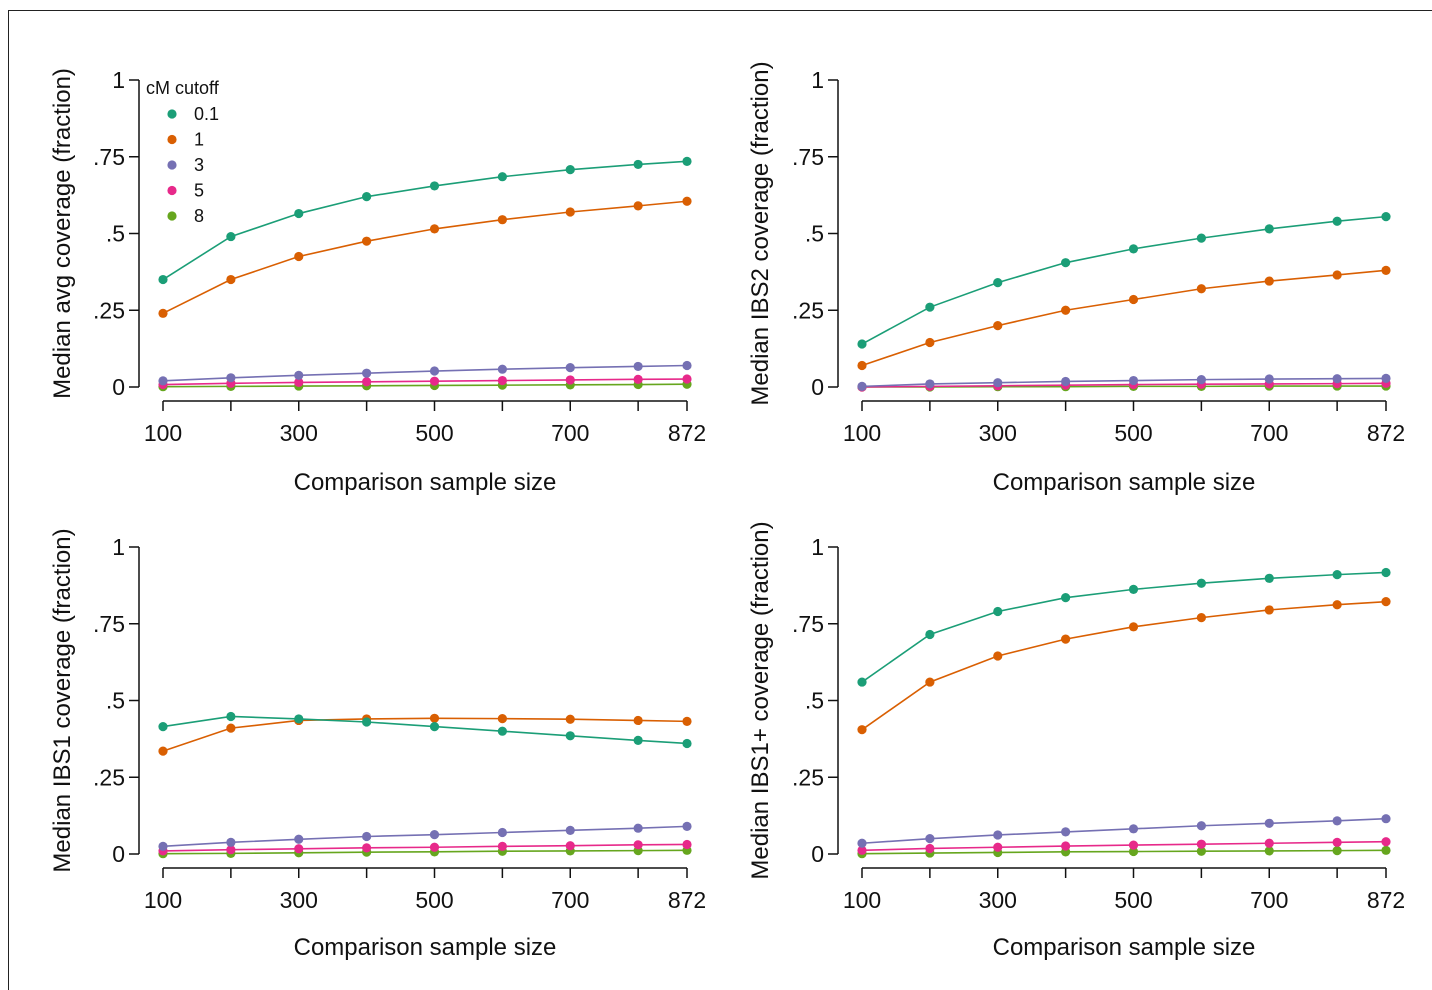 This screenshot has width=1432, height=990. Describe the element at coordinates (570, 900) in the screenshot. I see `x-tick-label: 700` at that location.